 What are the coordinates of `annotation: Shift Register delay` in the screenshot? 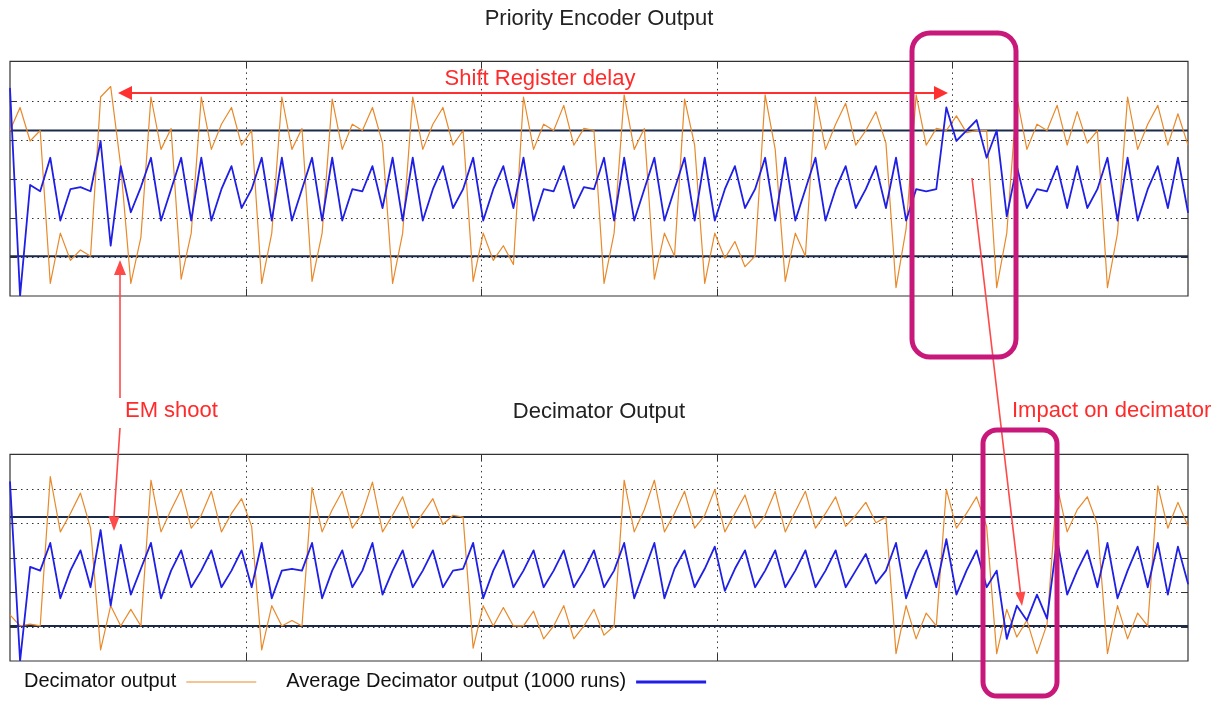 It's located at (540, 77).